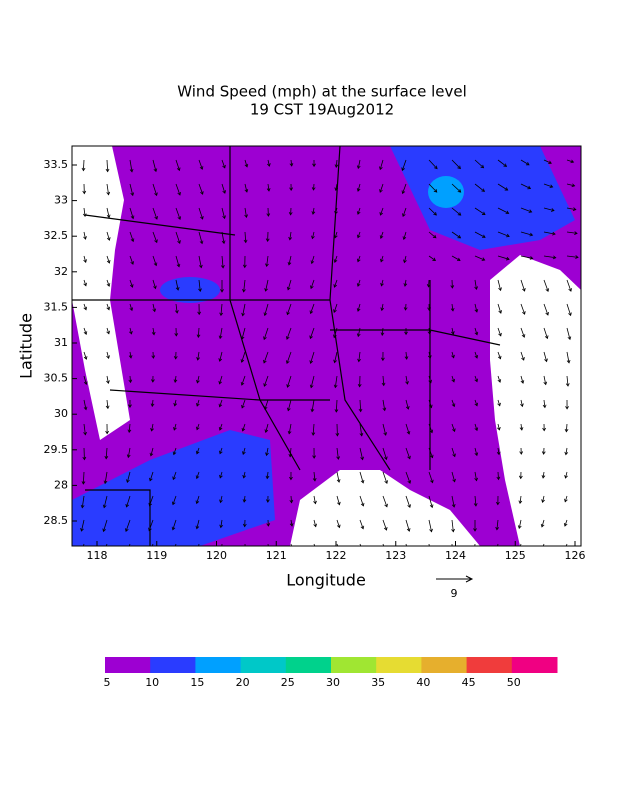 The height and width of the screenshot is (800, 618). What do you see at coordinates (263, 665) in the screenshot?
I see `colorbar-swatch` at bounding box center [263, 665].